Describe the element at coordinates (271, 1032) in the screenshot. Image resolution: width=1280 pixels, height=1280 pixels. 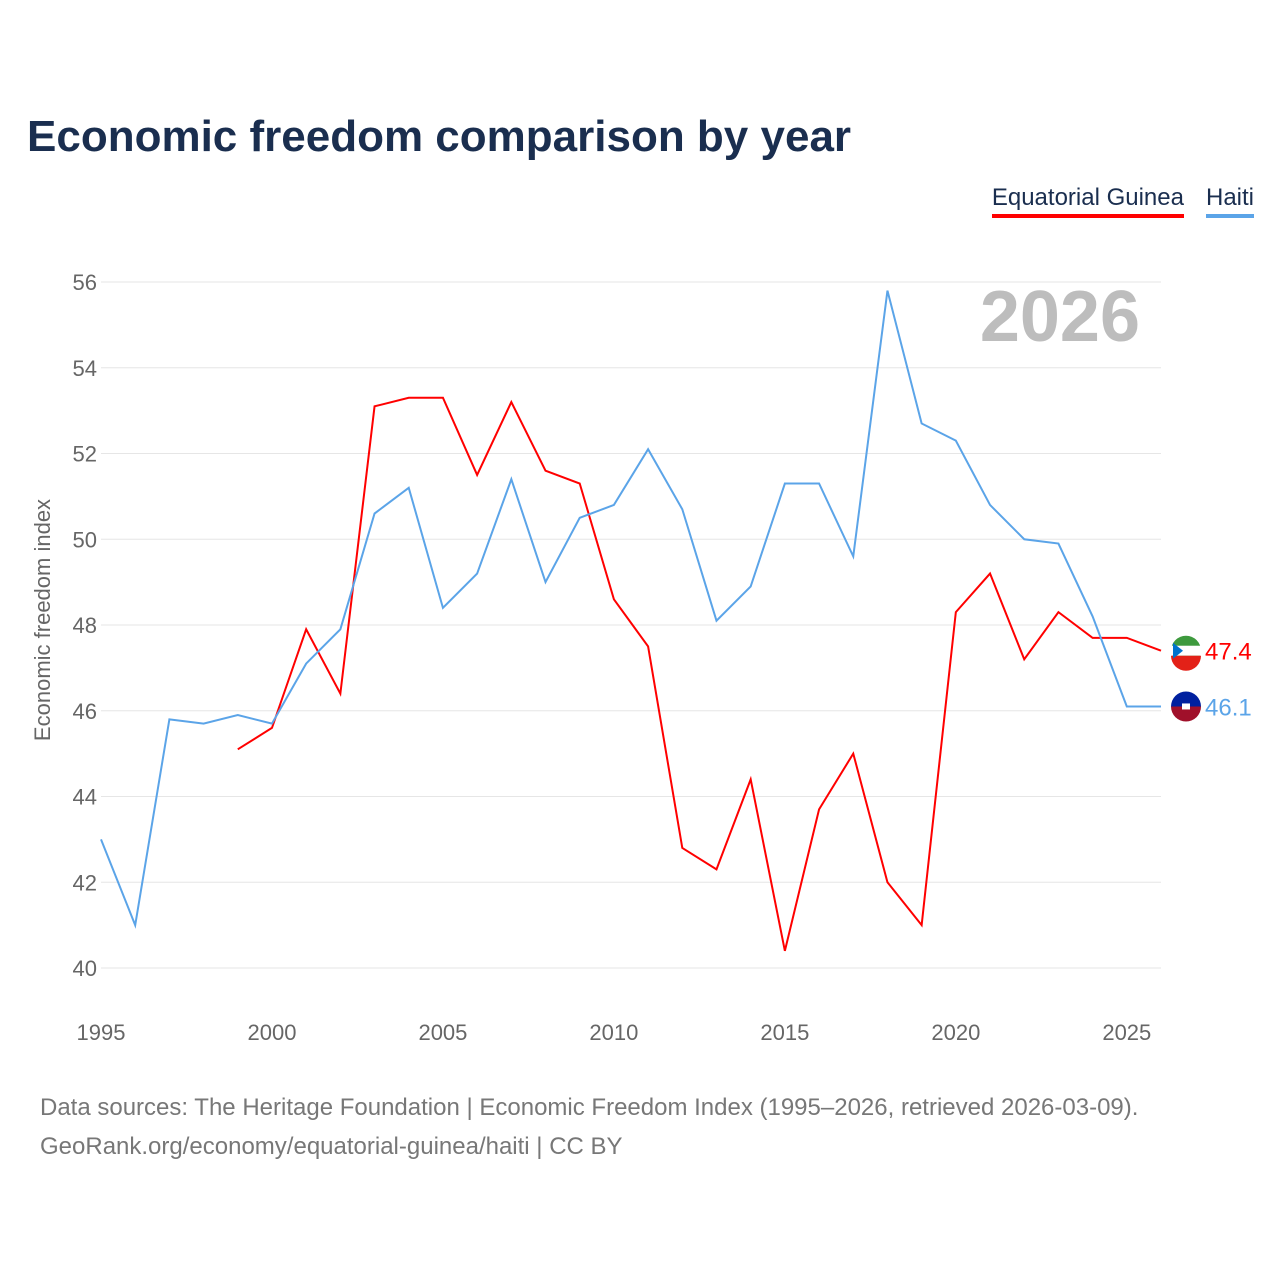
I see `x-tick-label: 2000` at that location.